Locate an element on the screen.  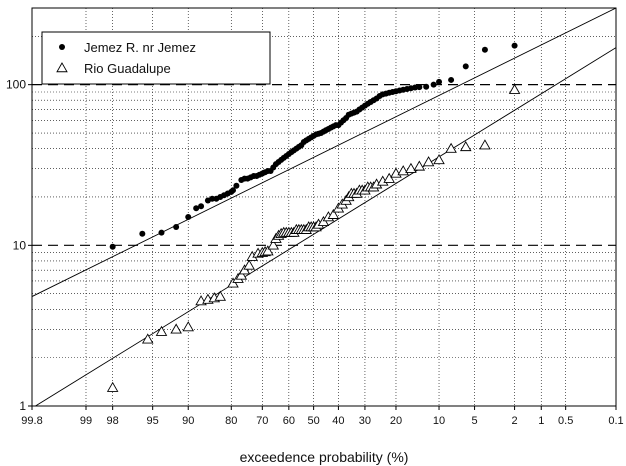
x-tick-label: 40 is located at coordinates (338, 421).